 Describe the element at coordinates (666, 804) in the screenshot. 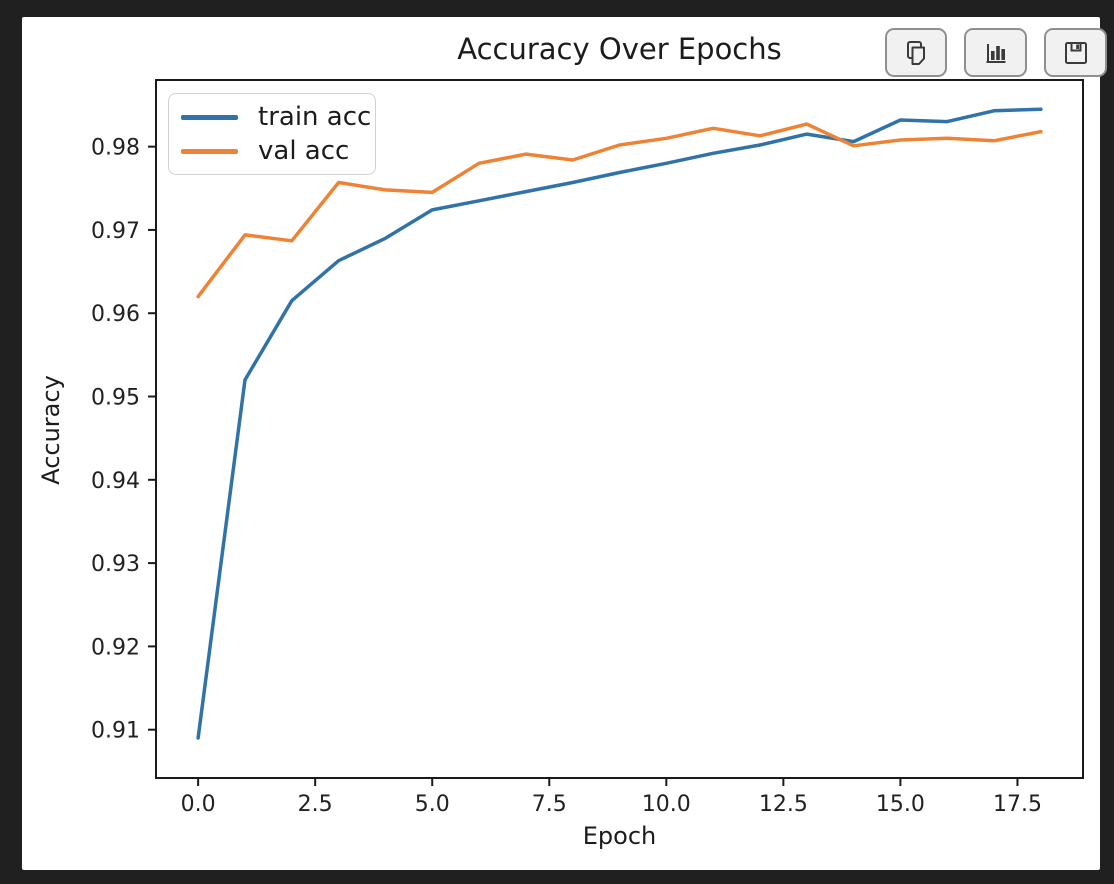

I see `x-tick-label: 10.0` at that location.